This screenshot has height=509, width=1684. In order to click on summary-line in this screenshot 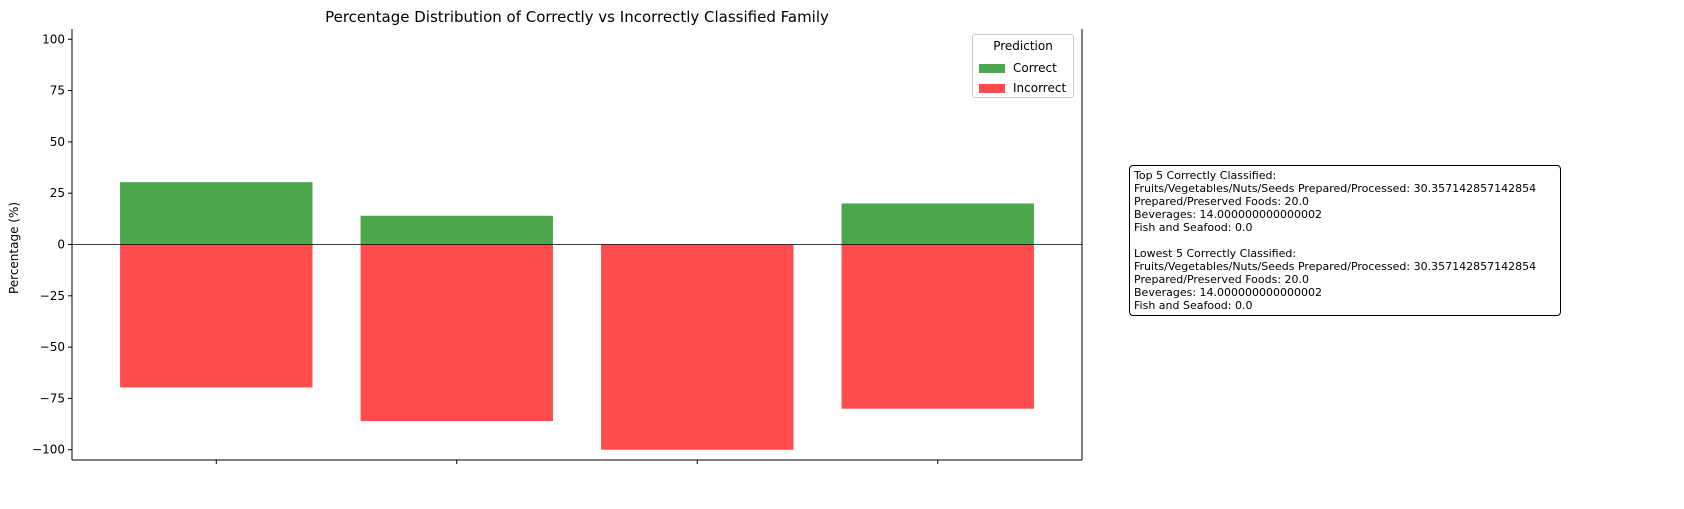, I will do `click(1345, 240)`.